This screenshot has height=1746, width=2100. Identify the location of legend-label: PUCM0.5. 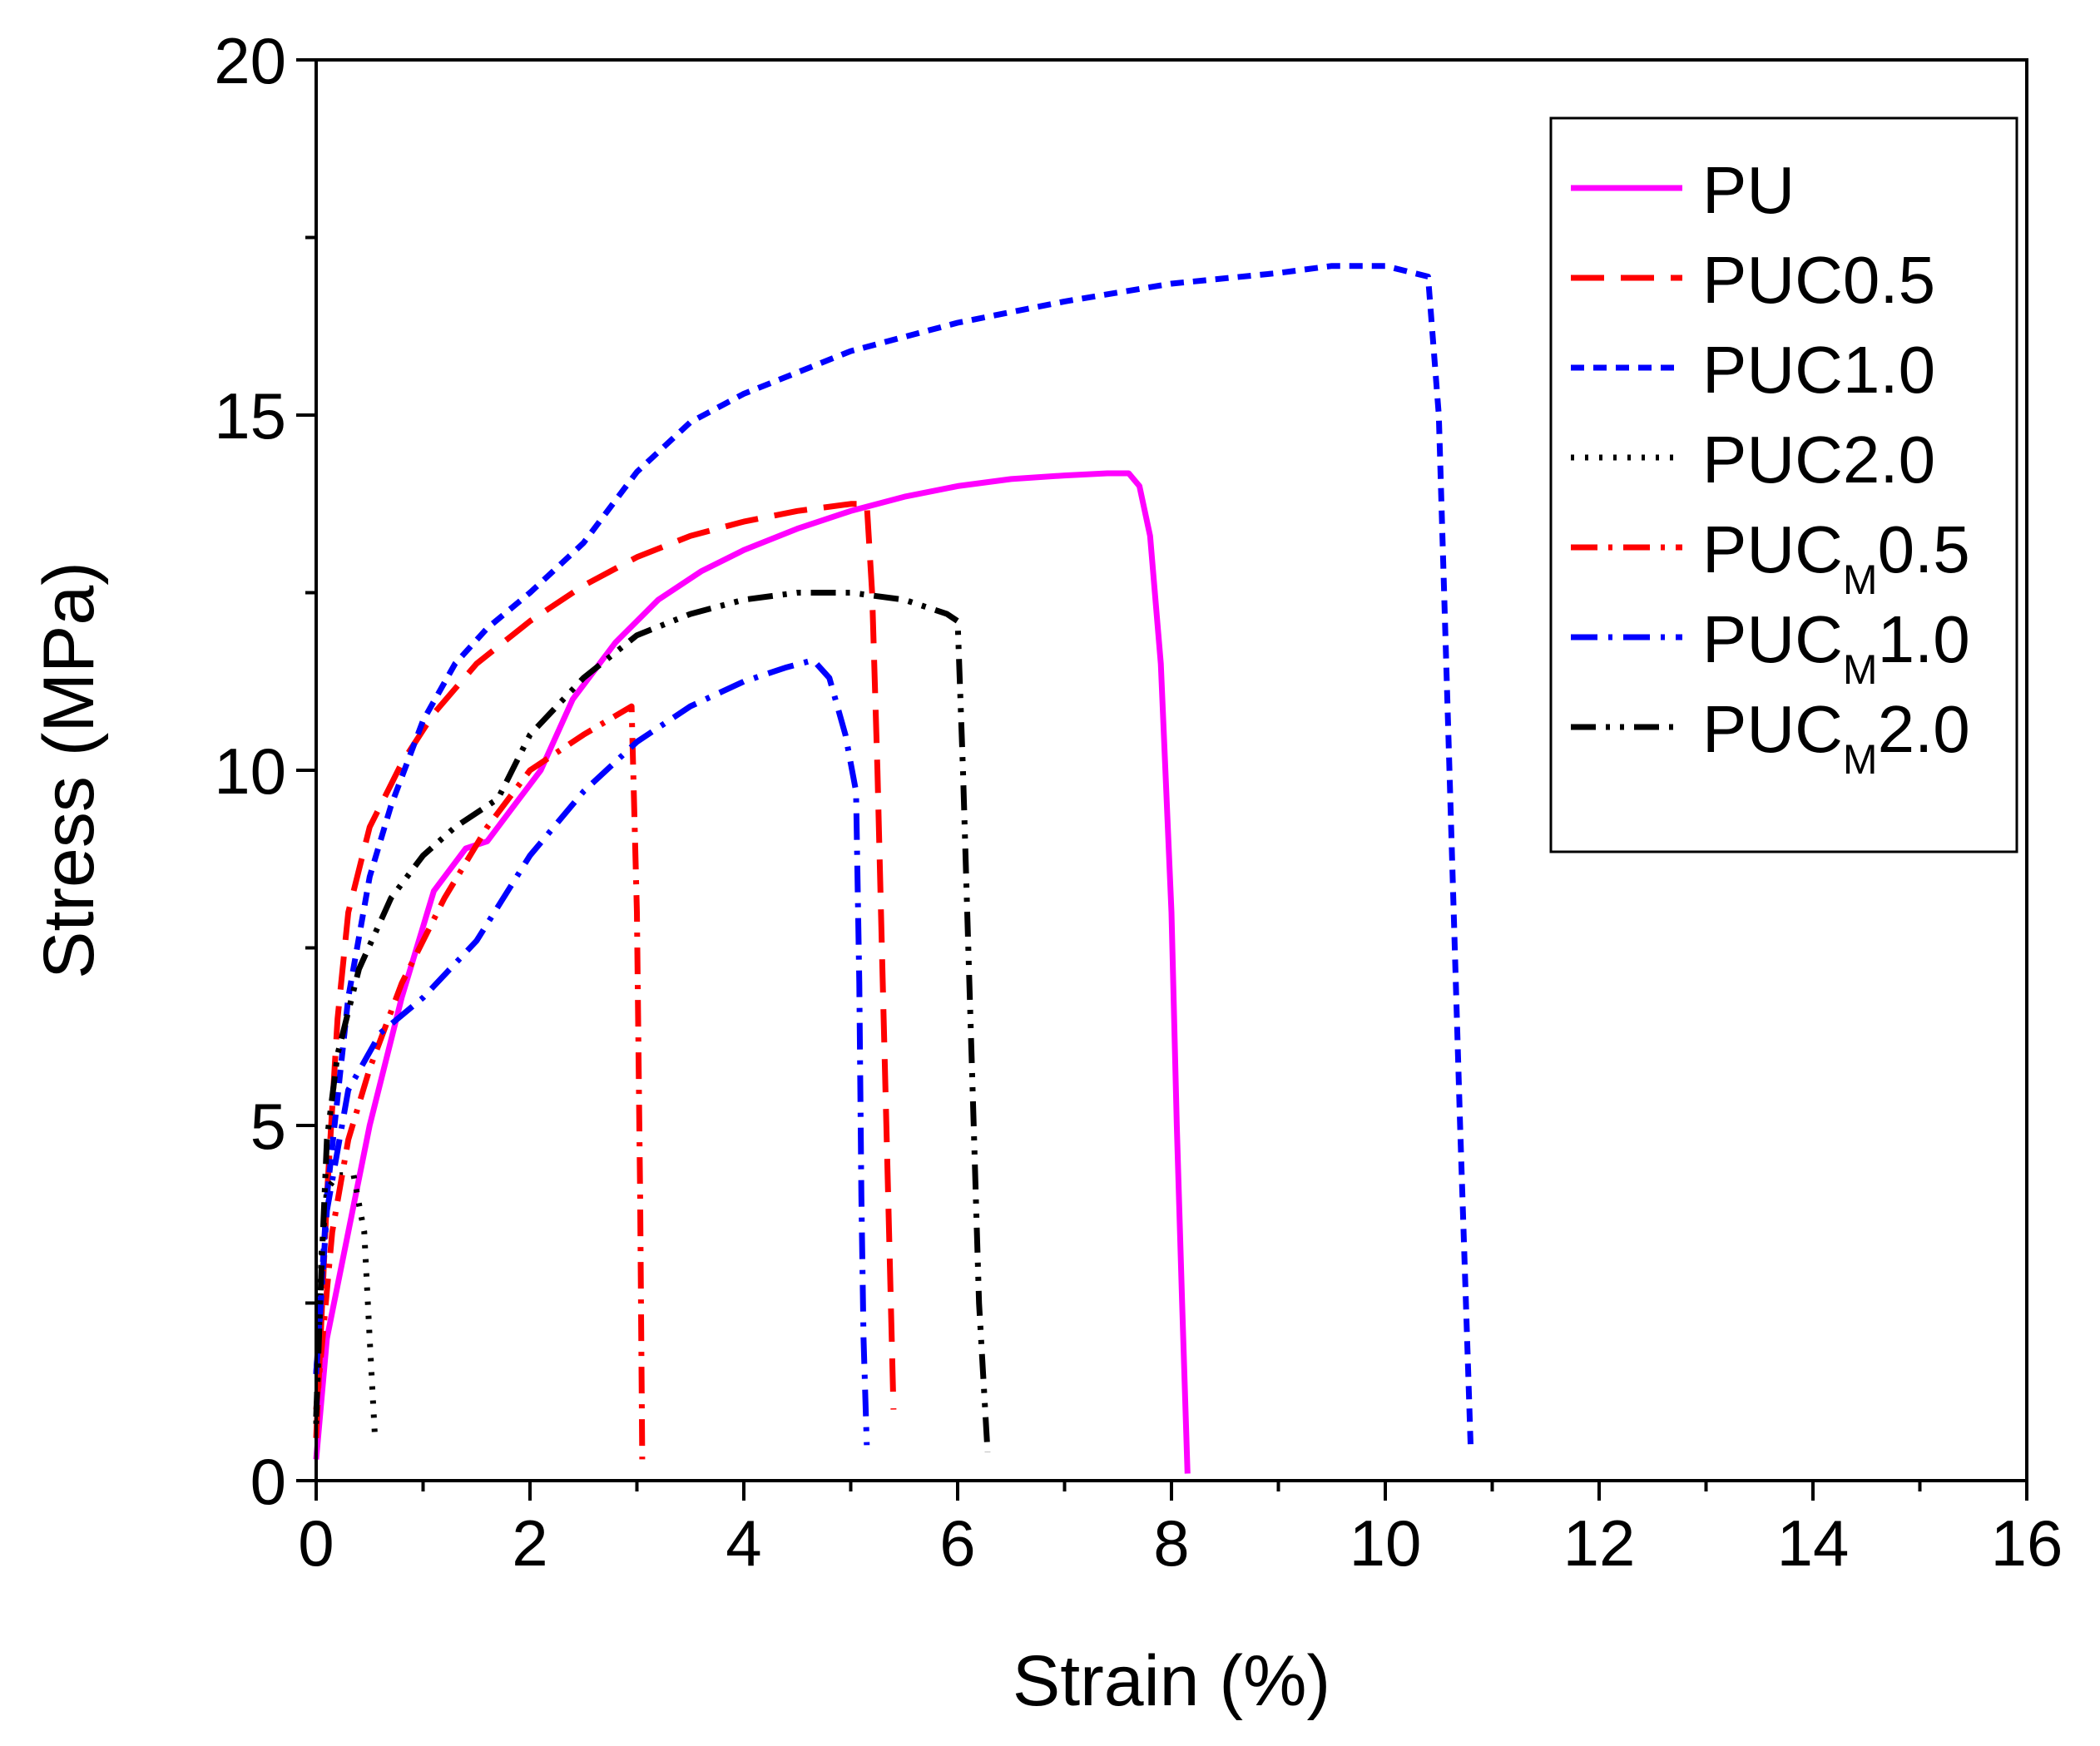
(1836, 557).